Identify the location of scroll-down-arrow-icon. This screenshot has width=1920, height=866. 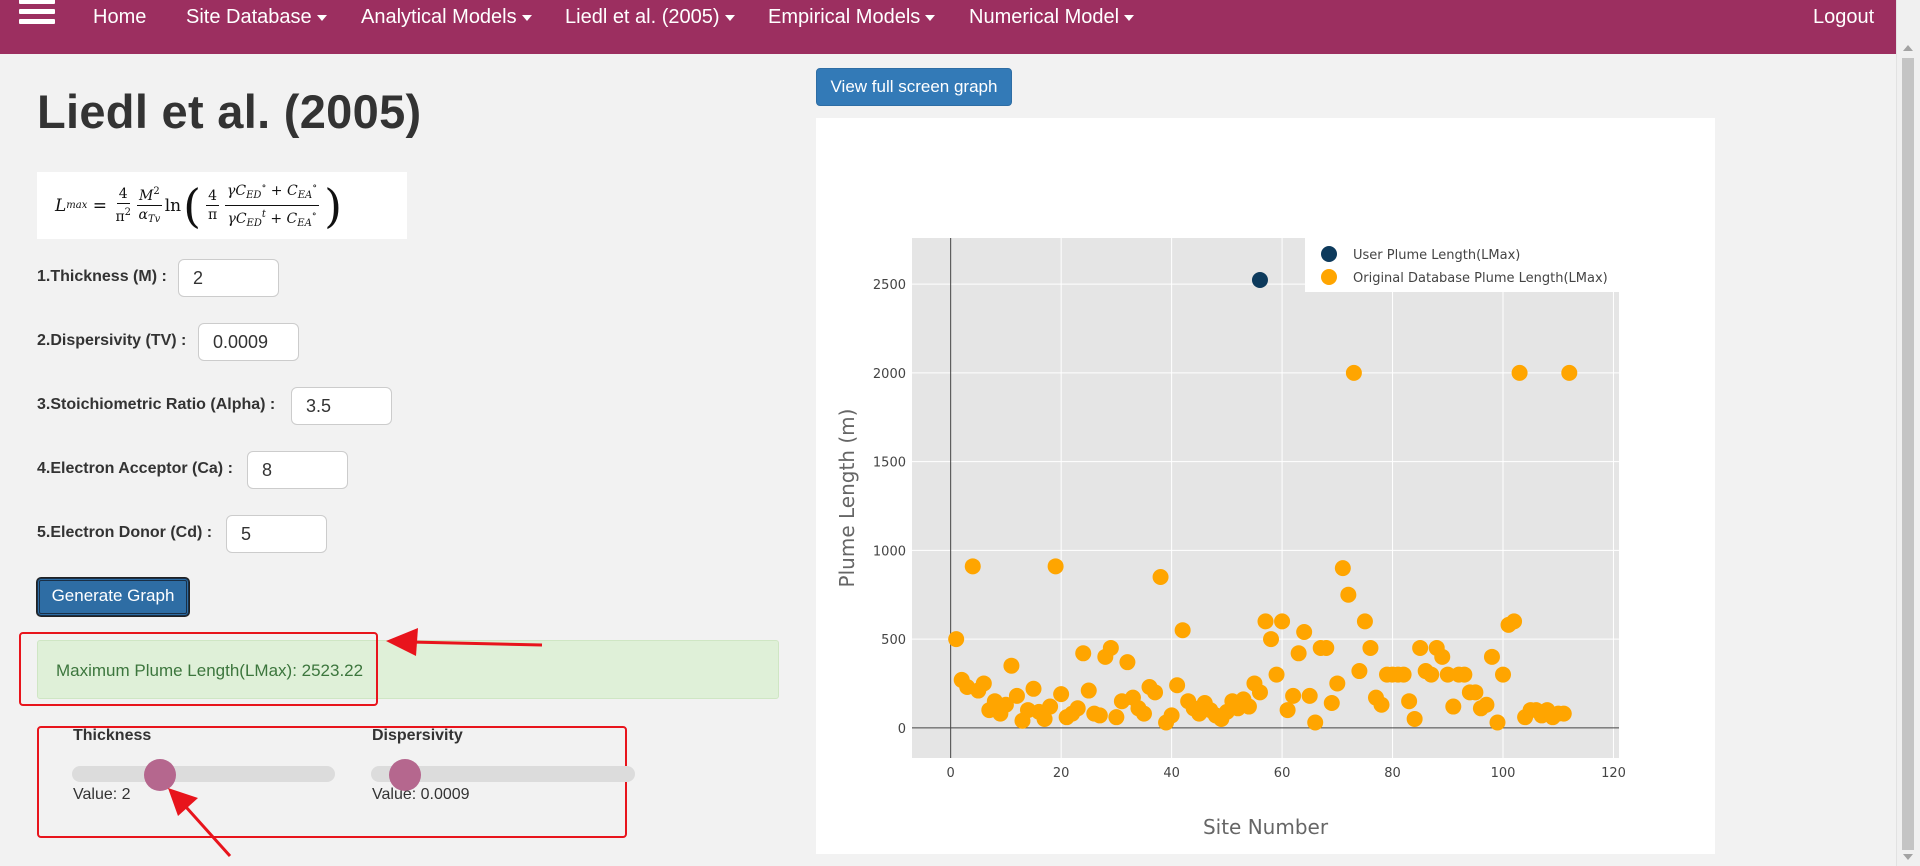
(1908, 857).